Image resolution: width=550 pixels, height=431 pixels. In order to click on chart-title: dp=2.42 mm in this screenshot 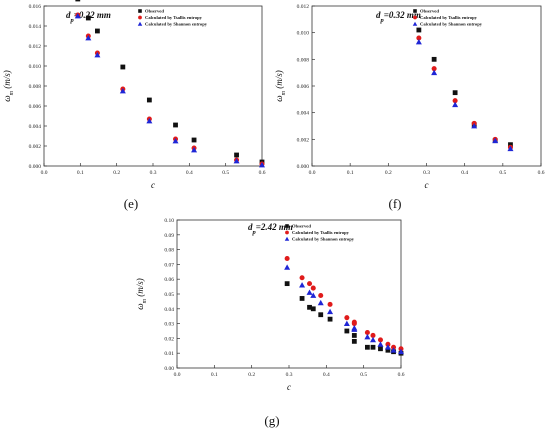, I will do `click(270, 229)`.